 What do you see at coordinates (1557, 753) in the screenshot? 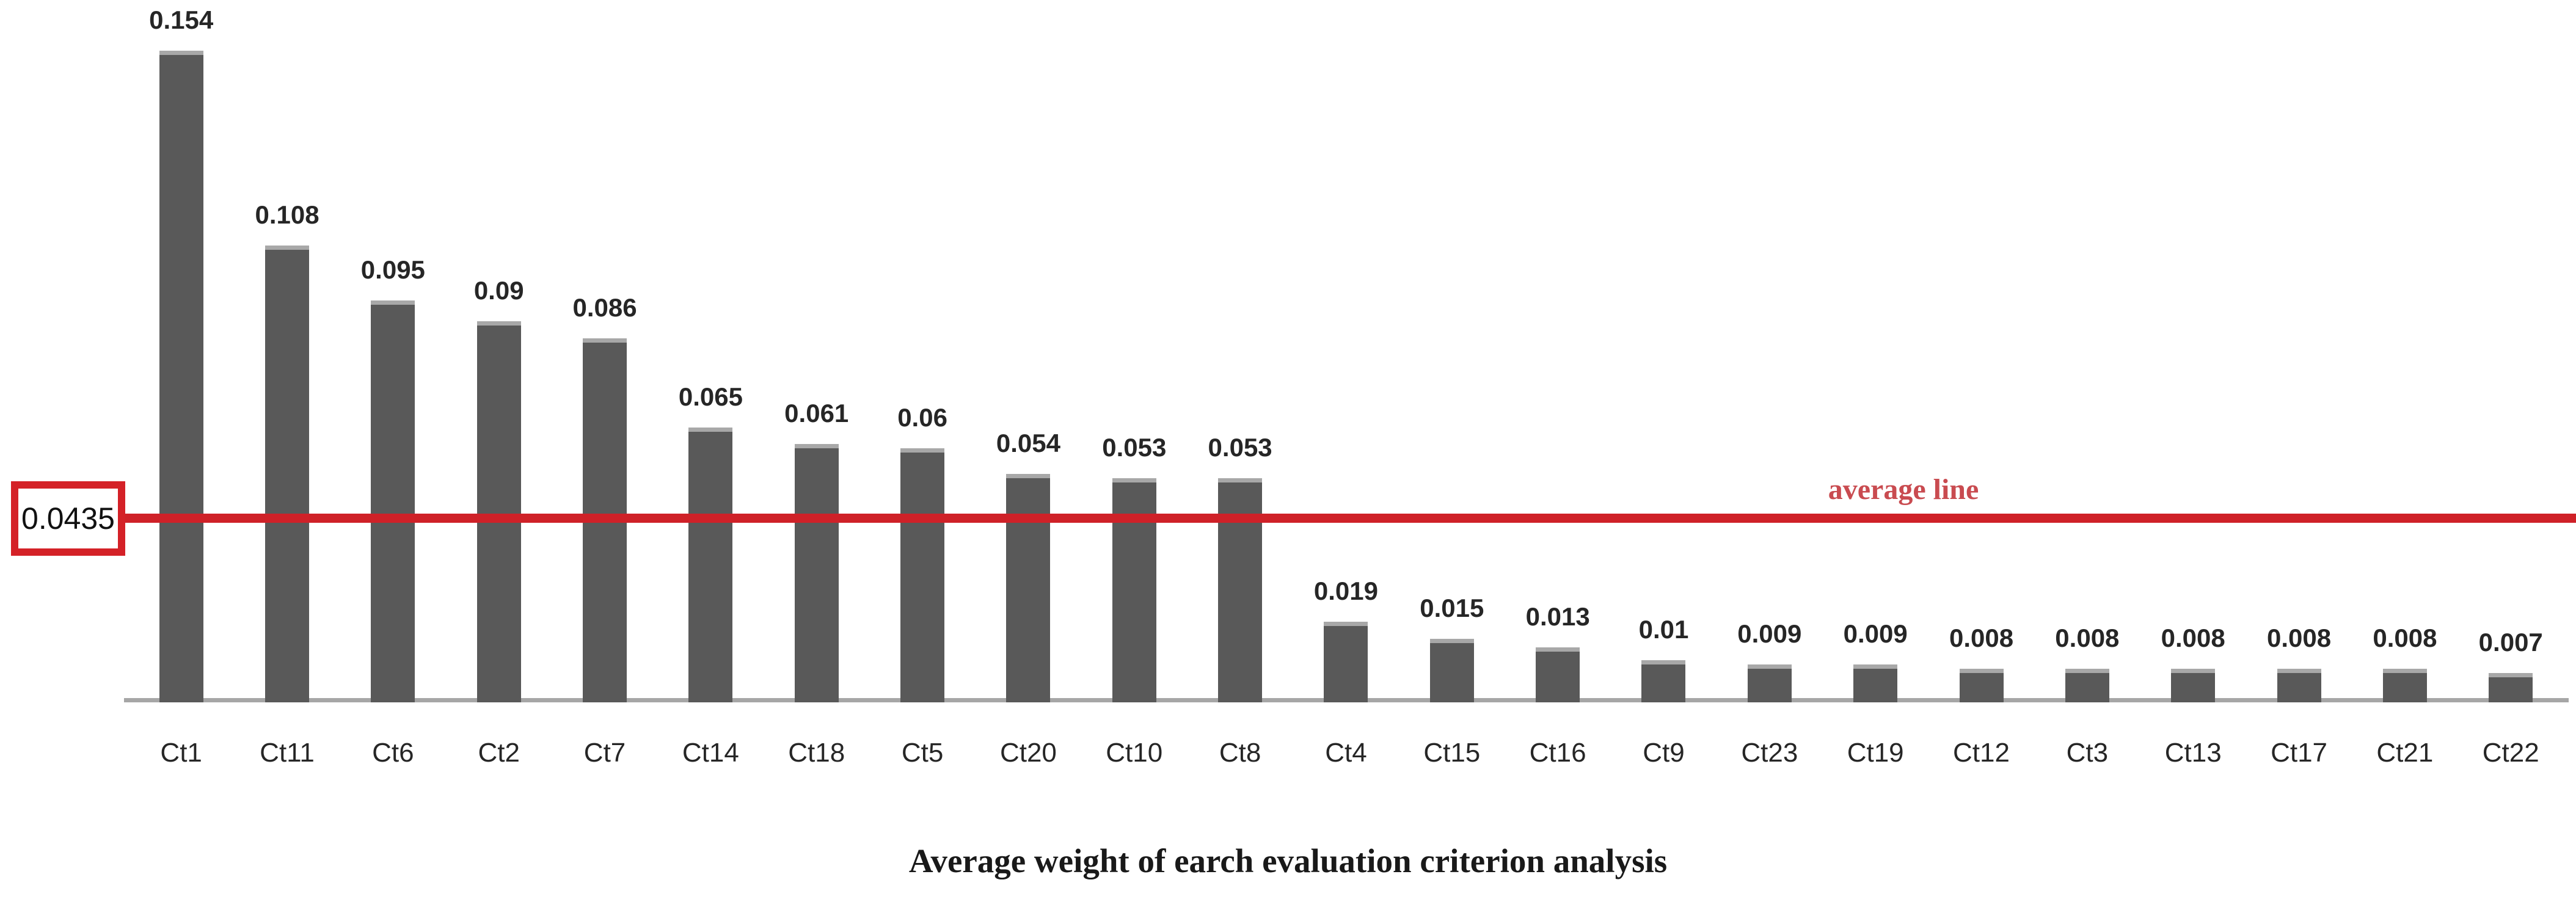
I see `category-label: Ct16` at bounding box center [1557, 753].